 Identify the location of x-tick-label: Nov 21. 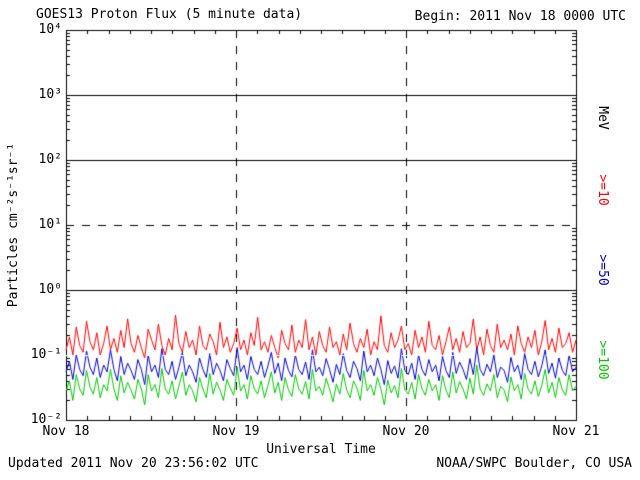
(576, 431).